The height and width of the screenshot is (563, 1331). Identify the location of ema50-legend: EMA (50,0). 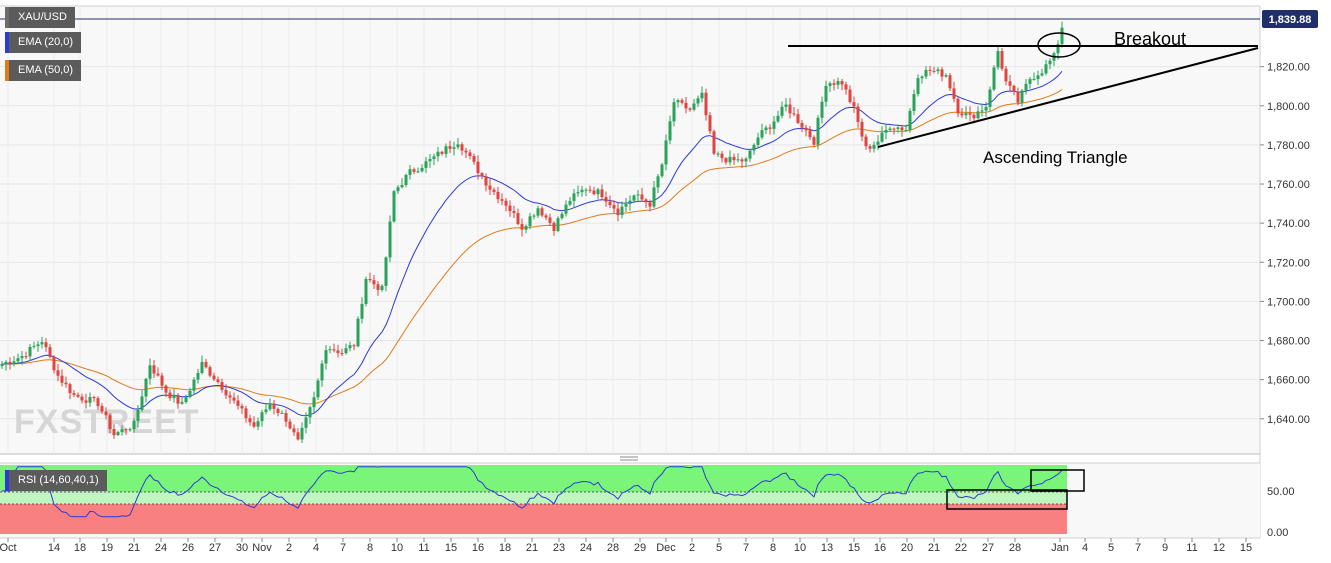
(43, 70).